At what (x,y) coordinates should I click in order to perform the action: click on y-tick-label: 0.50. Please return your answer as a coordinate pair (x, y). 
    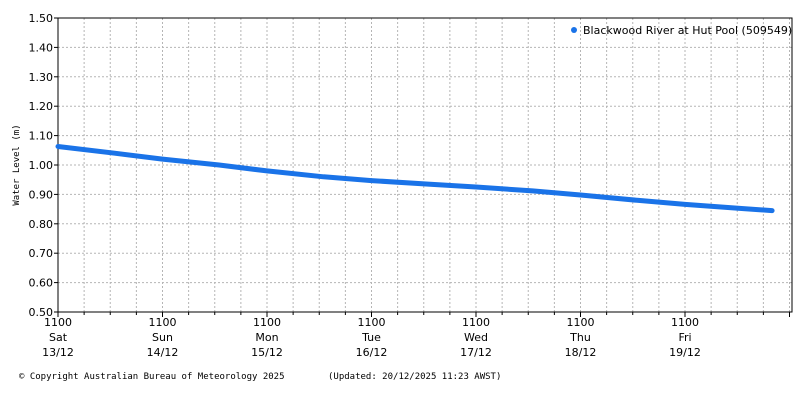
    Looking at the image, I should click on (41, 312).